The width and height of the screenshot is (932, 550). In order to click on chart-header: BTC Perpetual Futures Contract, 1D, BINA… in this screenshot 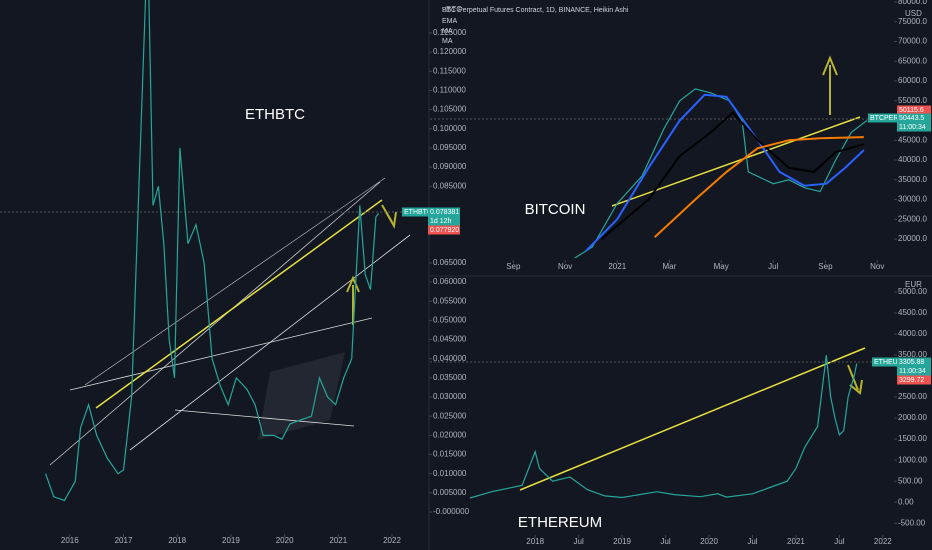, I will do `click(535, 10)`.